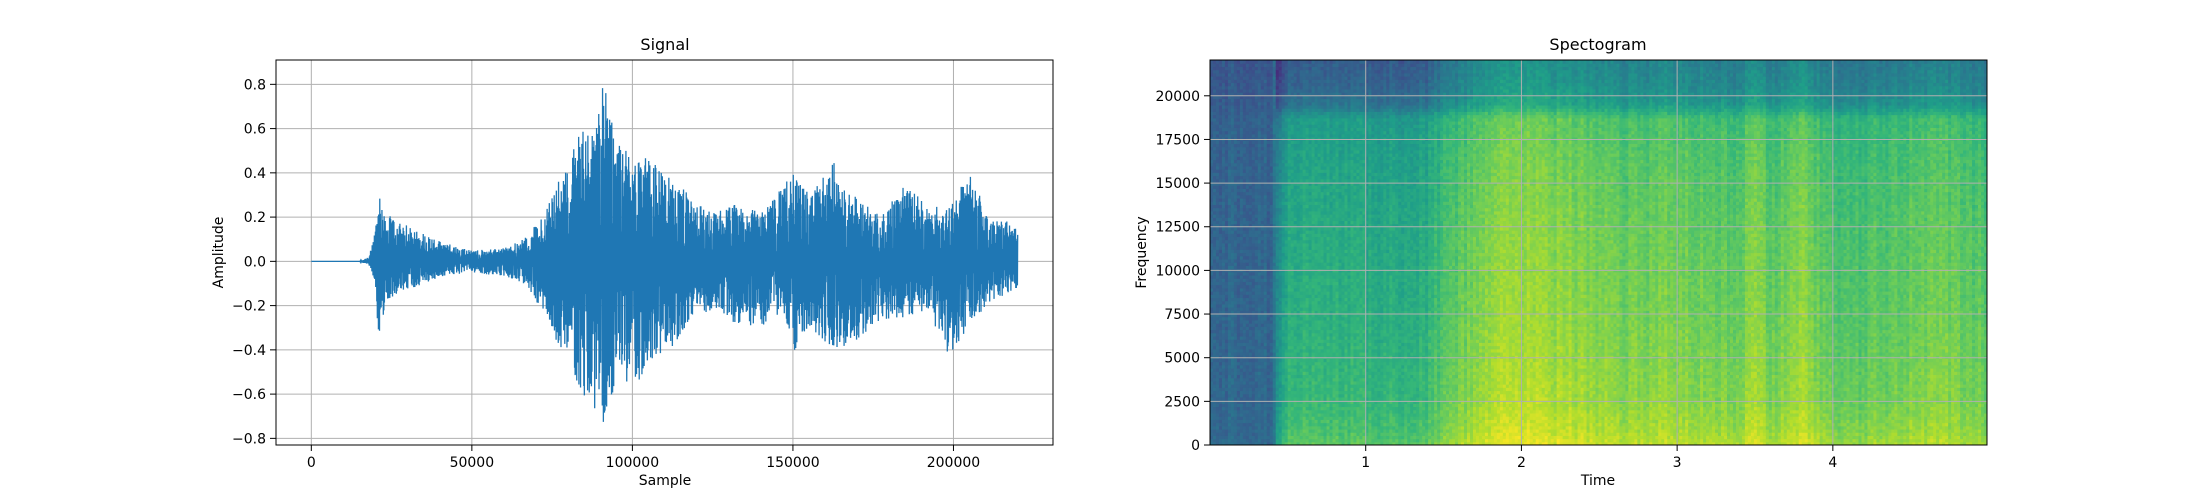  What do you see at coordinates (249, 351) in the screenshot?
I see `signal-y-tick-label: −0.4` at bounding box center [249, 351].